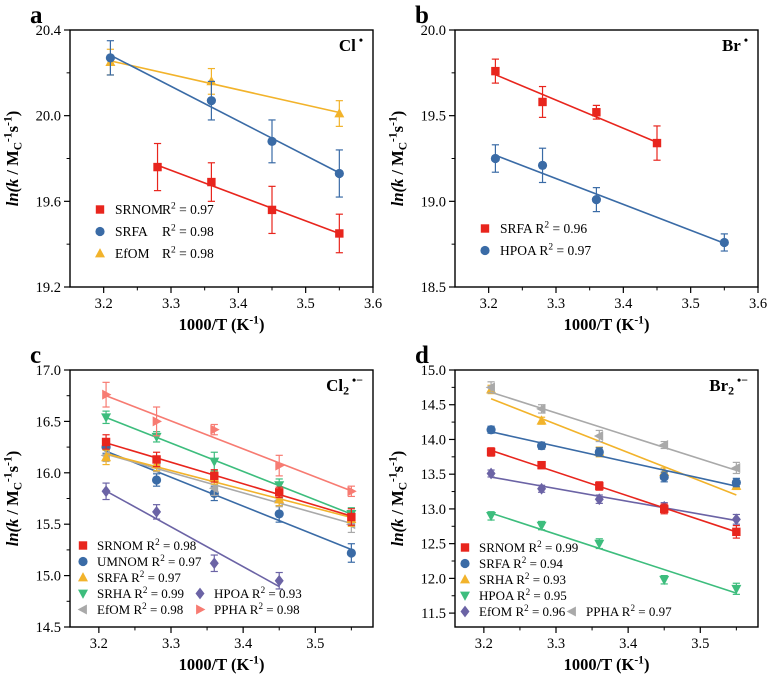  I want to click on svg-text: 14.0, so click(433, 440).